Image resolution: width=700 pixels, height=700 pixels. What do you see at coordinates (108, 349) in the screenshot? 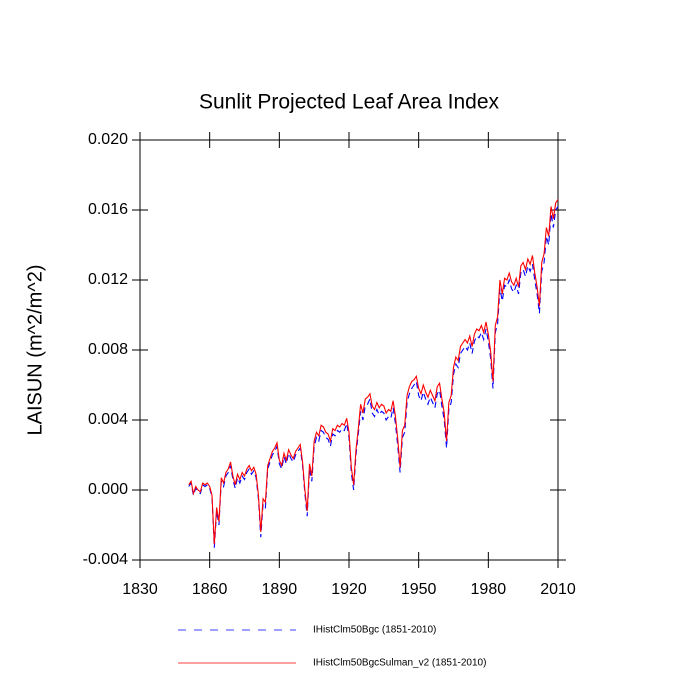
I see `y-tick-label: 0.008` at bounding box center [108, 349].